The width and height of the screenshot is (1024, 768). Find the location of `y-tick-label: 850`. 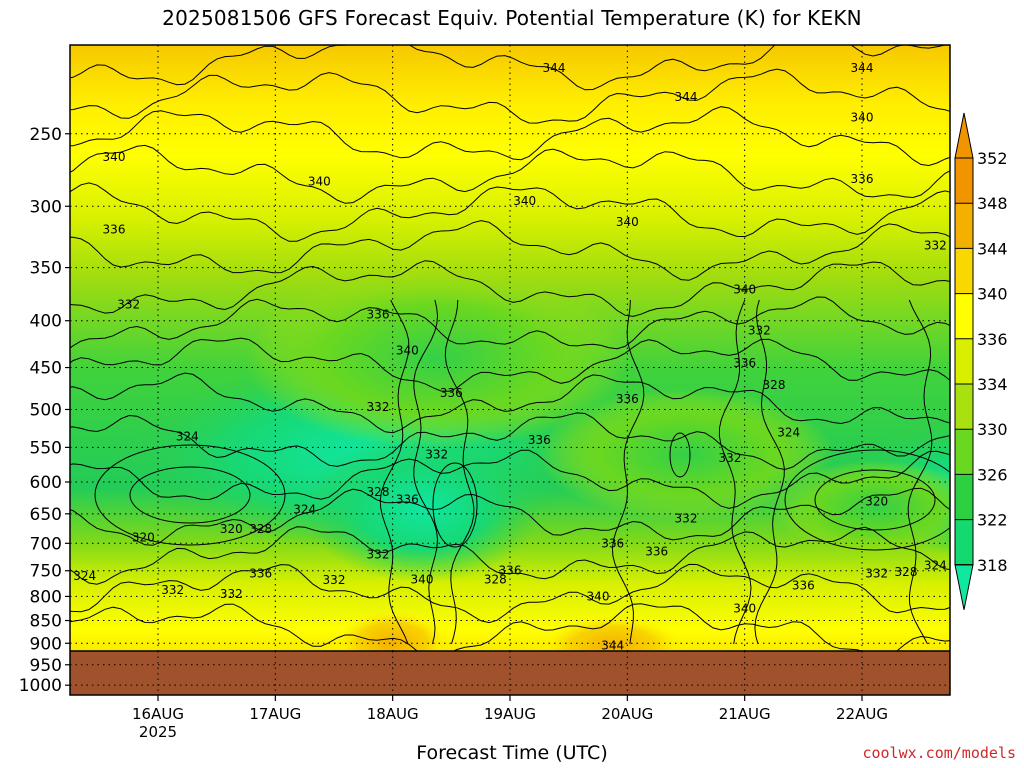

y-tick-label: 850 is located at coordinates (46, 622).